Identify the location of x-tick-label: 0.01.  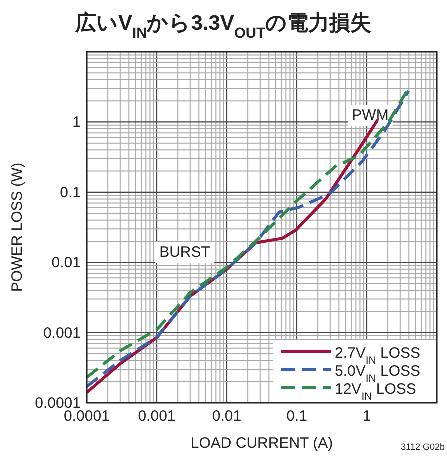
(227, 416).